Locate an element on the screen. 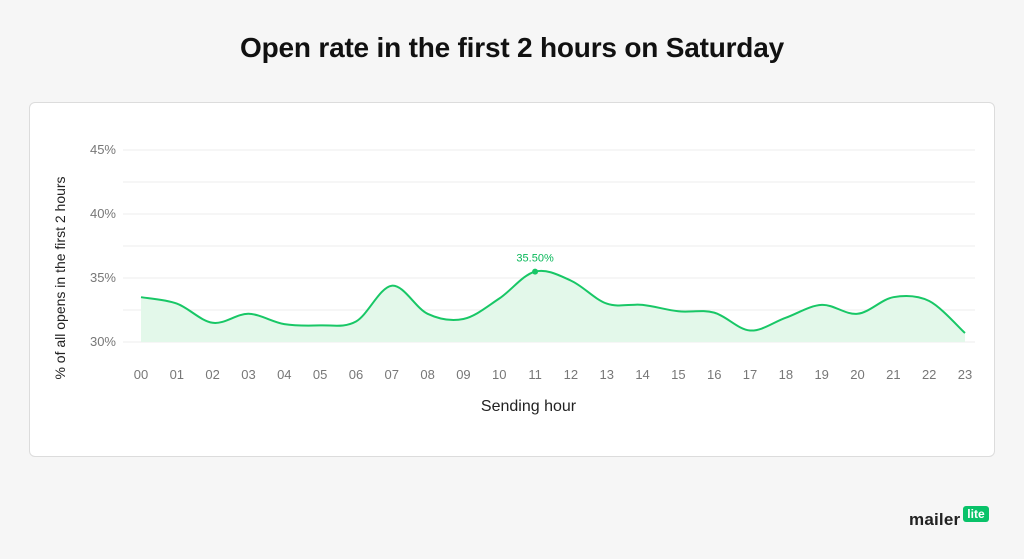  x-tick-label: 06 is located at coordinates (356, 374).